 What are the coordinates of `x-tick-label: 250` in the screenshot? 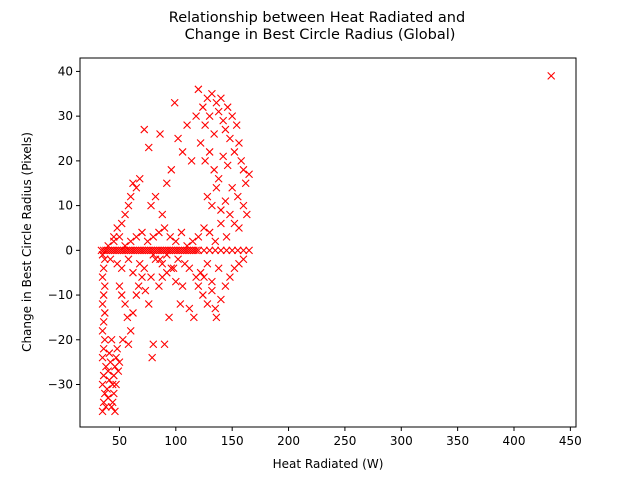 It's located at (344, 441).